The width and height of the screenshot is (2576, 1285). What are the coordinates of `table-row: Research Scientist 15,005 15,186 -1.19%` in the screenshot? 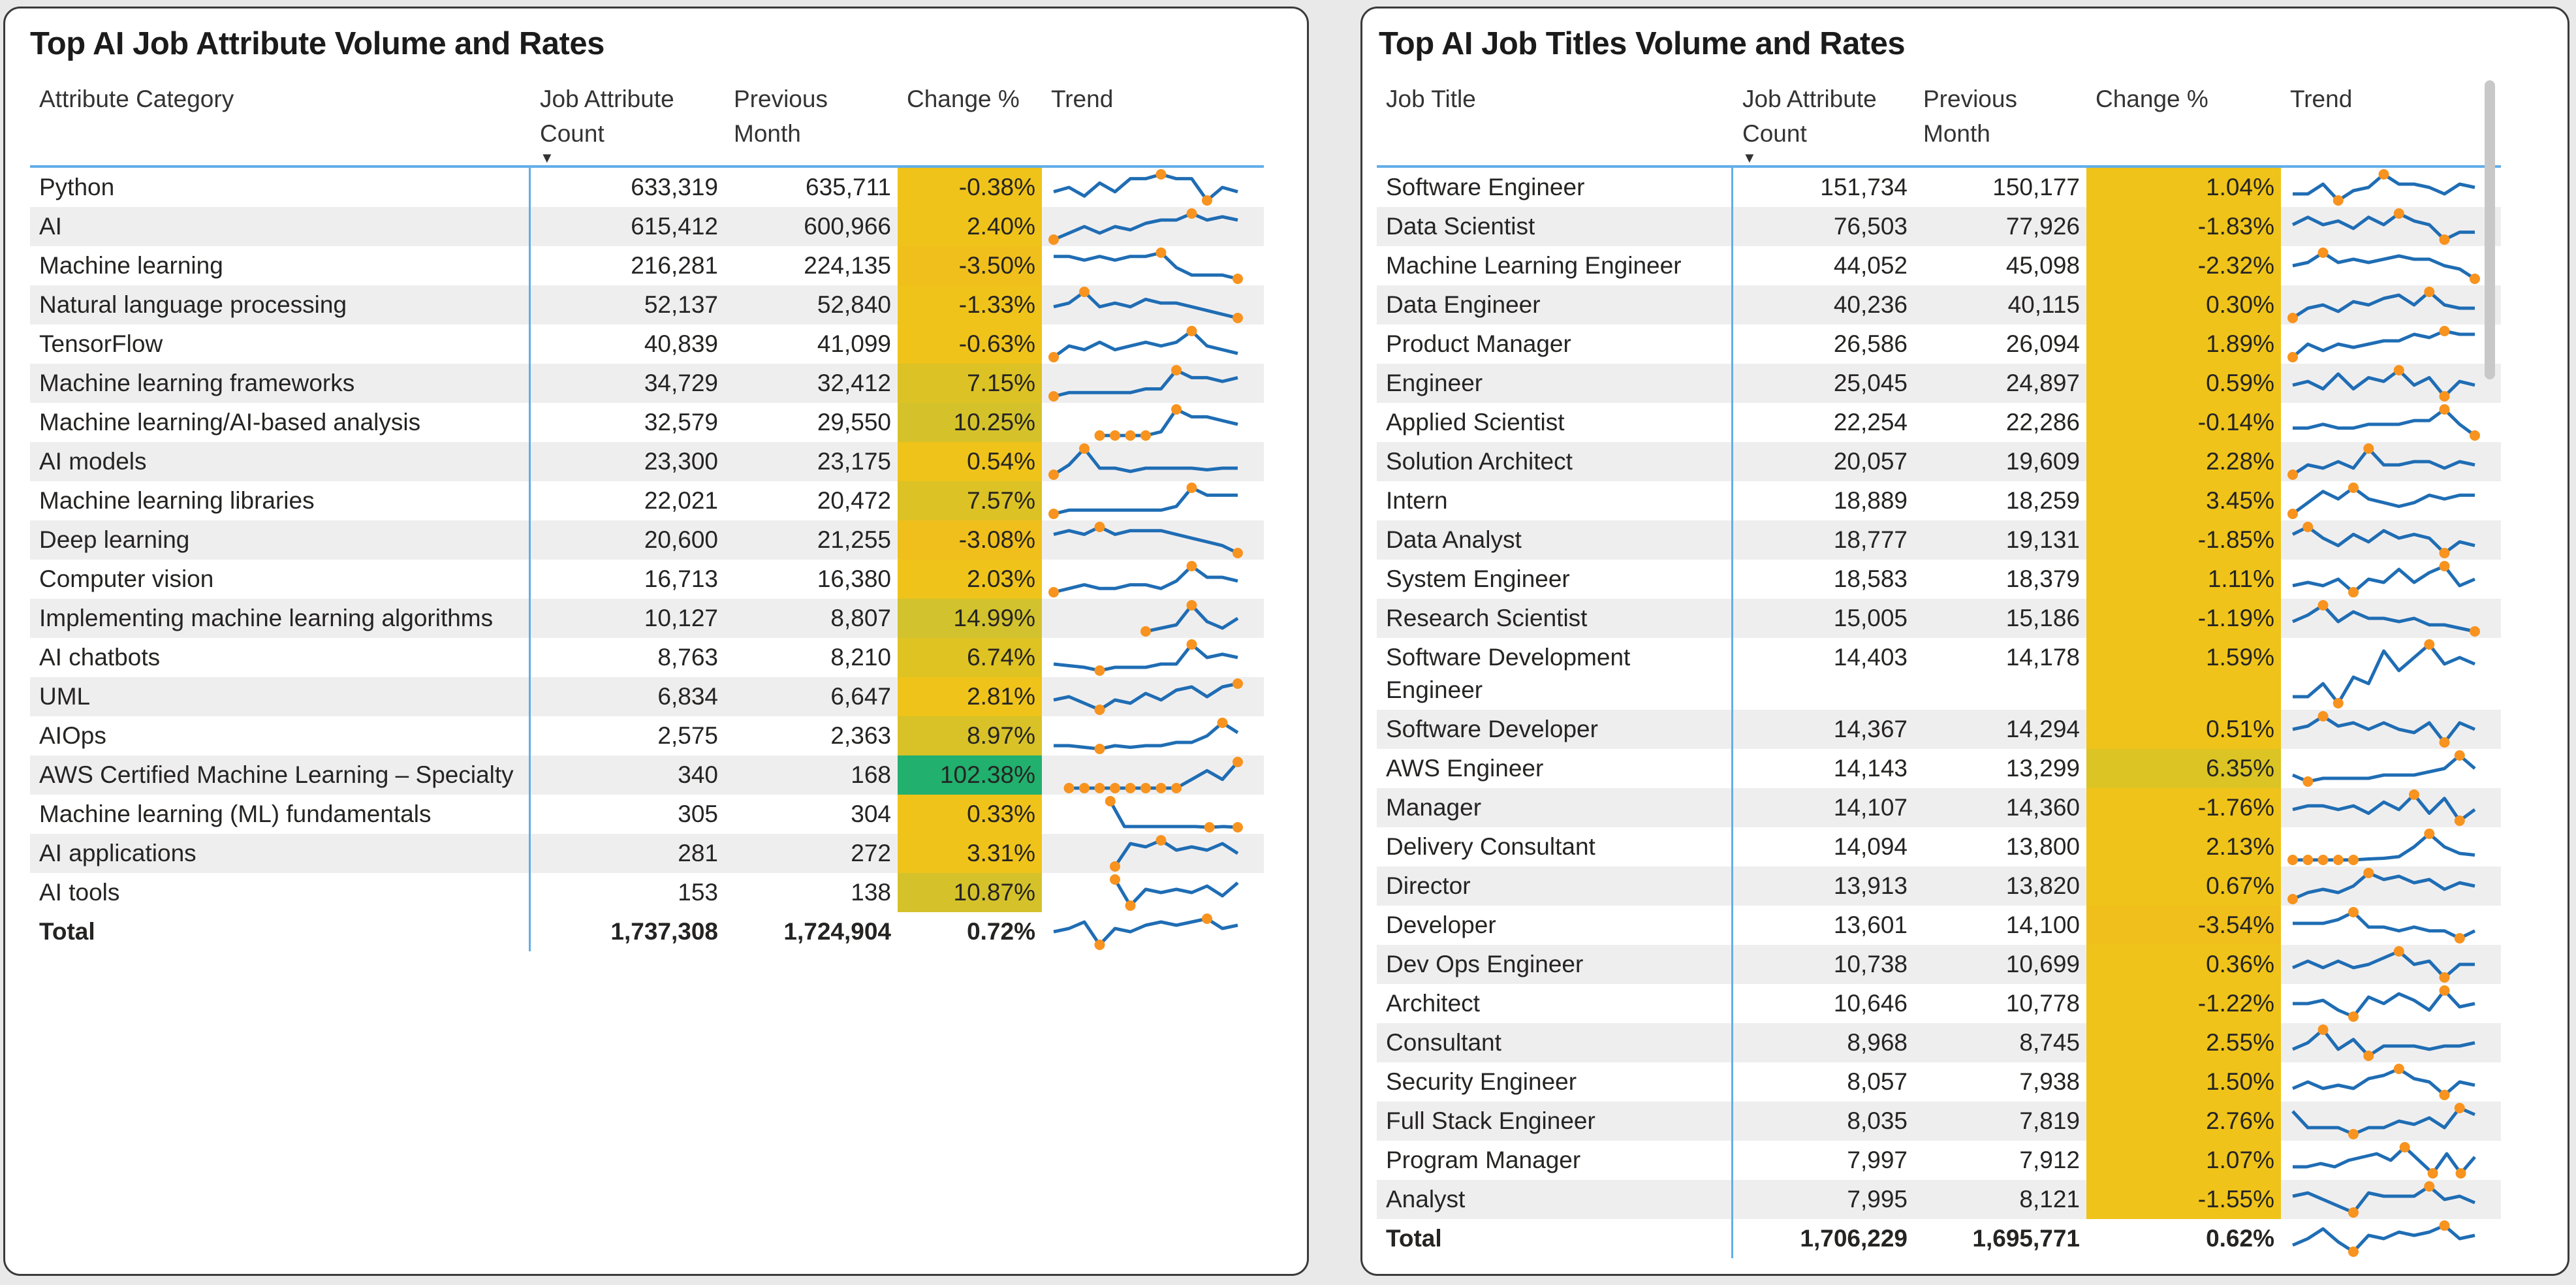 It's located at (1939, 618).